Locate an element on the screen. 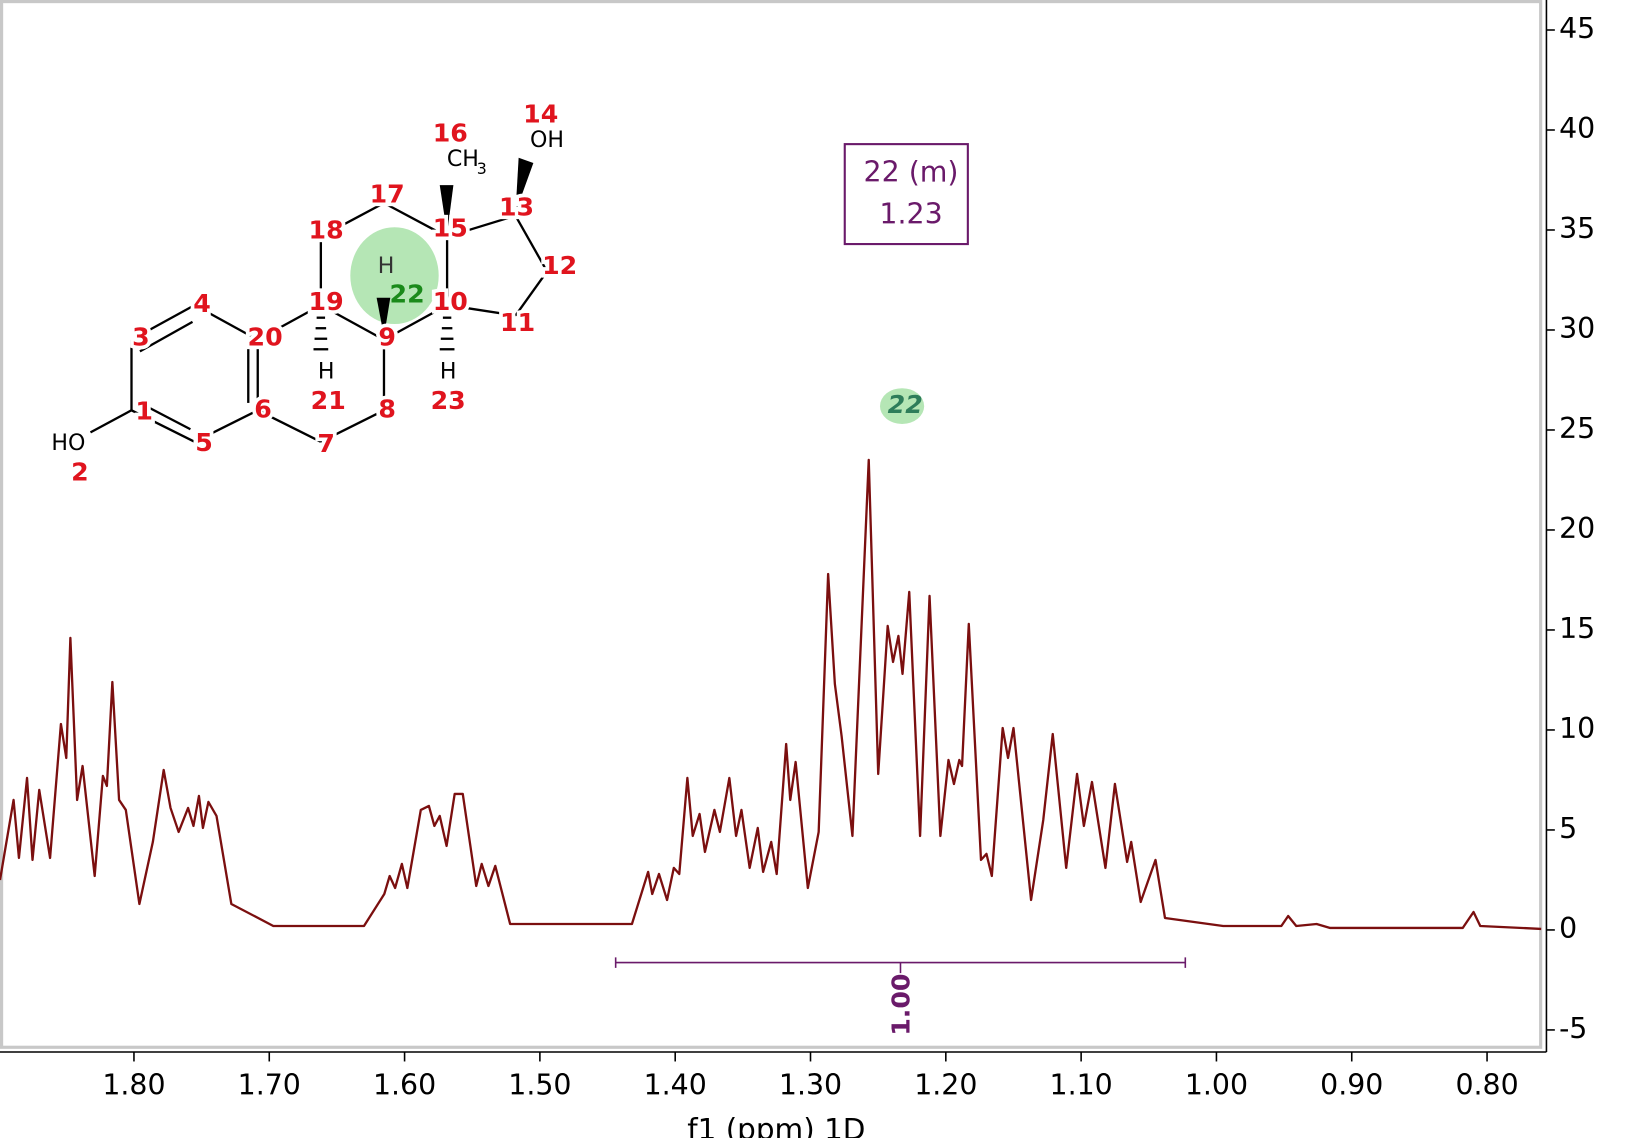  atom-number: 9 is located at coordinates (387, 337).